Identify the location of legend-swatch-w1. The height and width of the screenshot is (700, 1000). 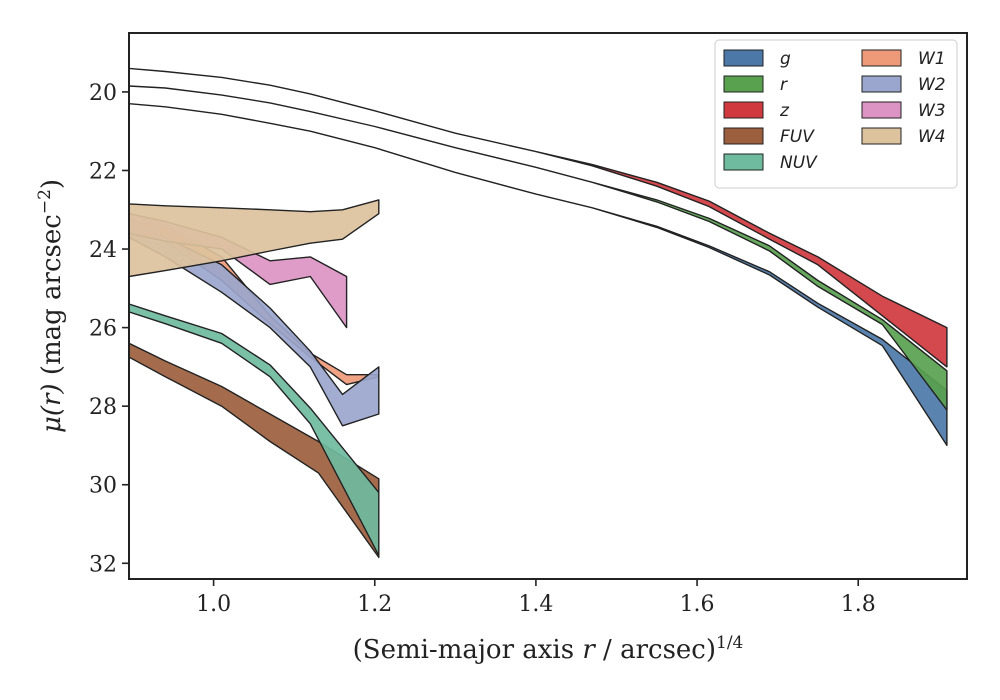
(881, 58).